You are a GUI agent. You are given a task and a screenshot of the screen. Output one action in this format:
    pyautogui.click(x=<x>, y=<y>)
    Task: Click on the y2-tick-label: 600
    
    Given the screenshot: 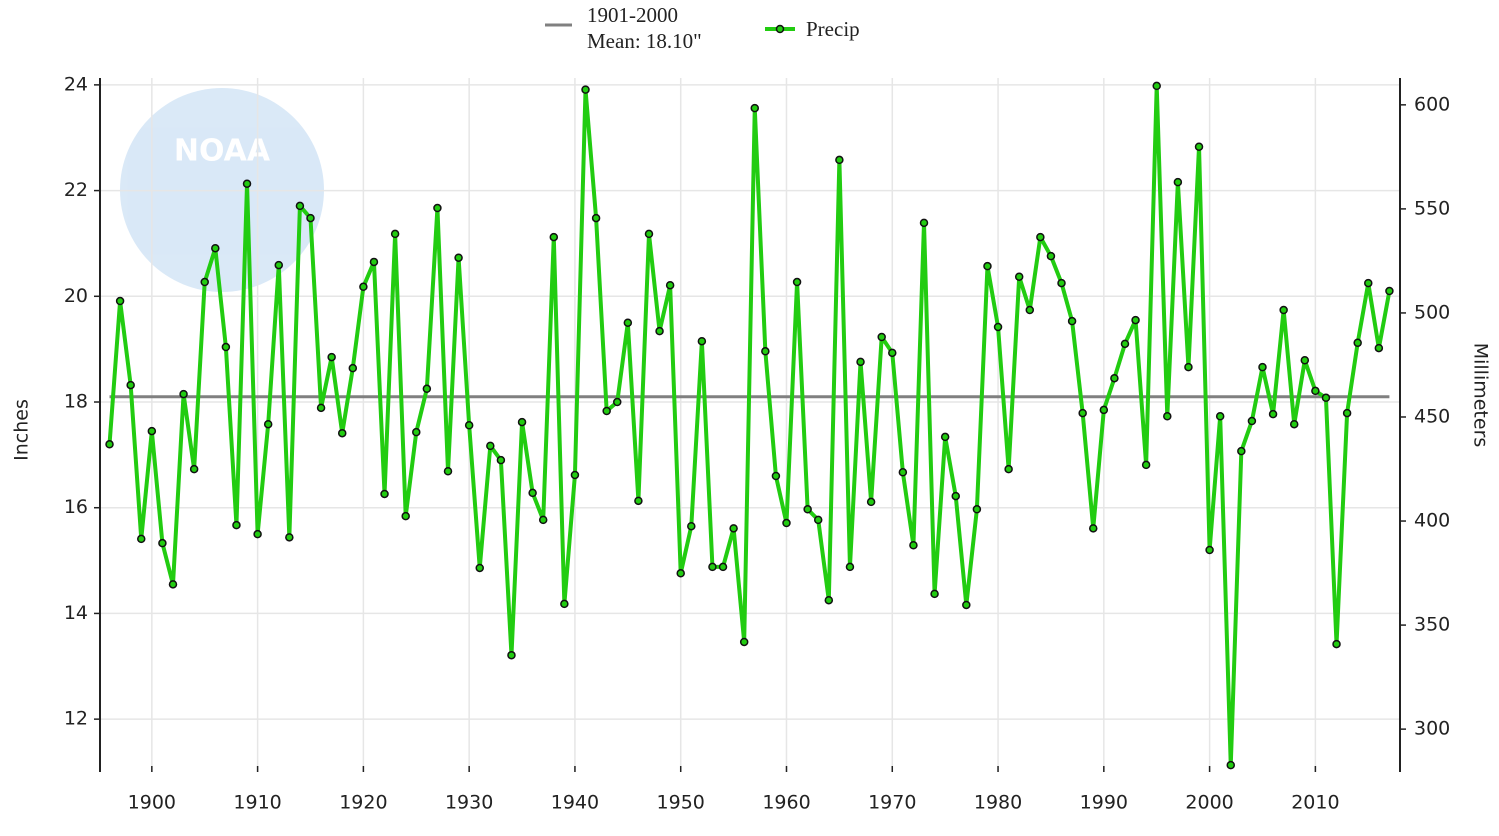 What is the action you would take?
    pyautogui.click(x=1432, y=104)
    